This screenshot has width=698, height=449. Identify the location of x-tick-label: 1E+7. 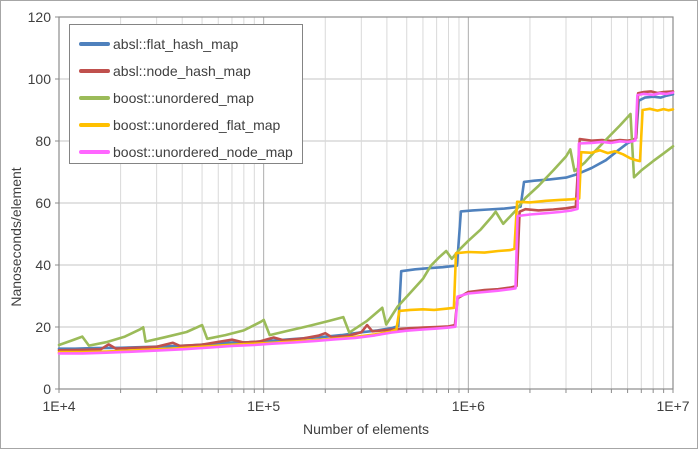
(673, 406).